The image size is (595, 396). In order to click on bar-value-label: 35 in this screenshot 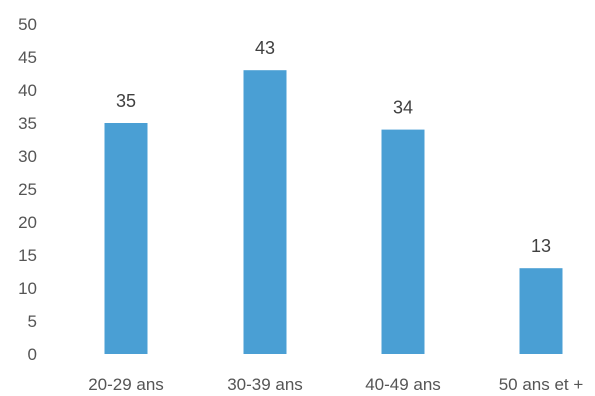, I will do `click(126, 101)`.